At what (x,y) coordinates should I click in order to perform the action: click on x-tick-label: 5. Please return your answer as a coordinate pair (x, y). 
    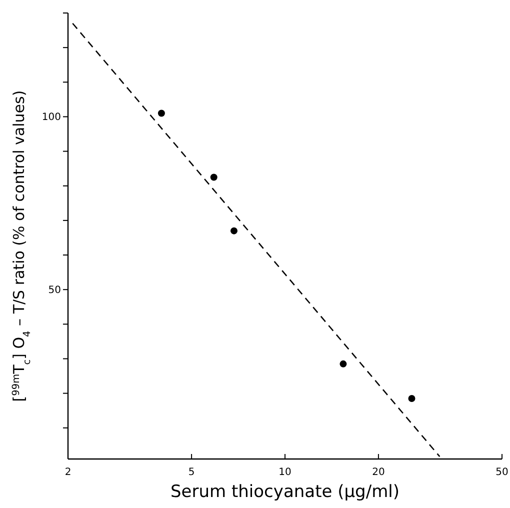
    Looking at the image, I should click on (191, 472).